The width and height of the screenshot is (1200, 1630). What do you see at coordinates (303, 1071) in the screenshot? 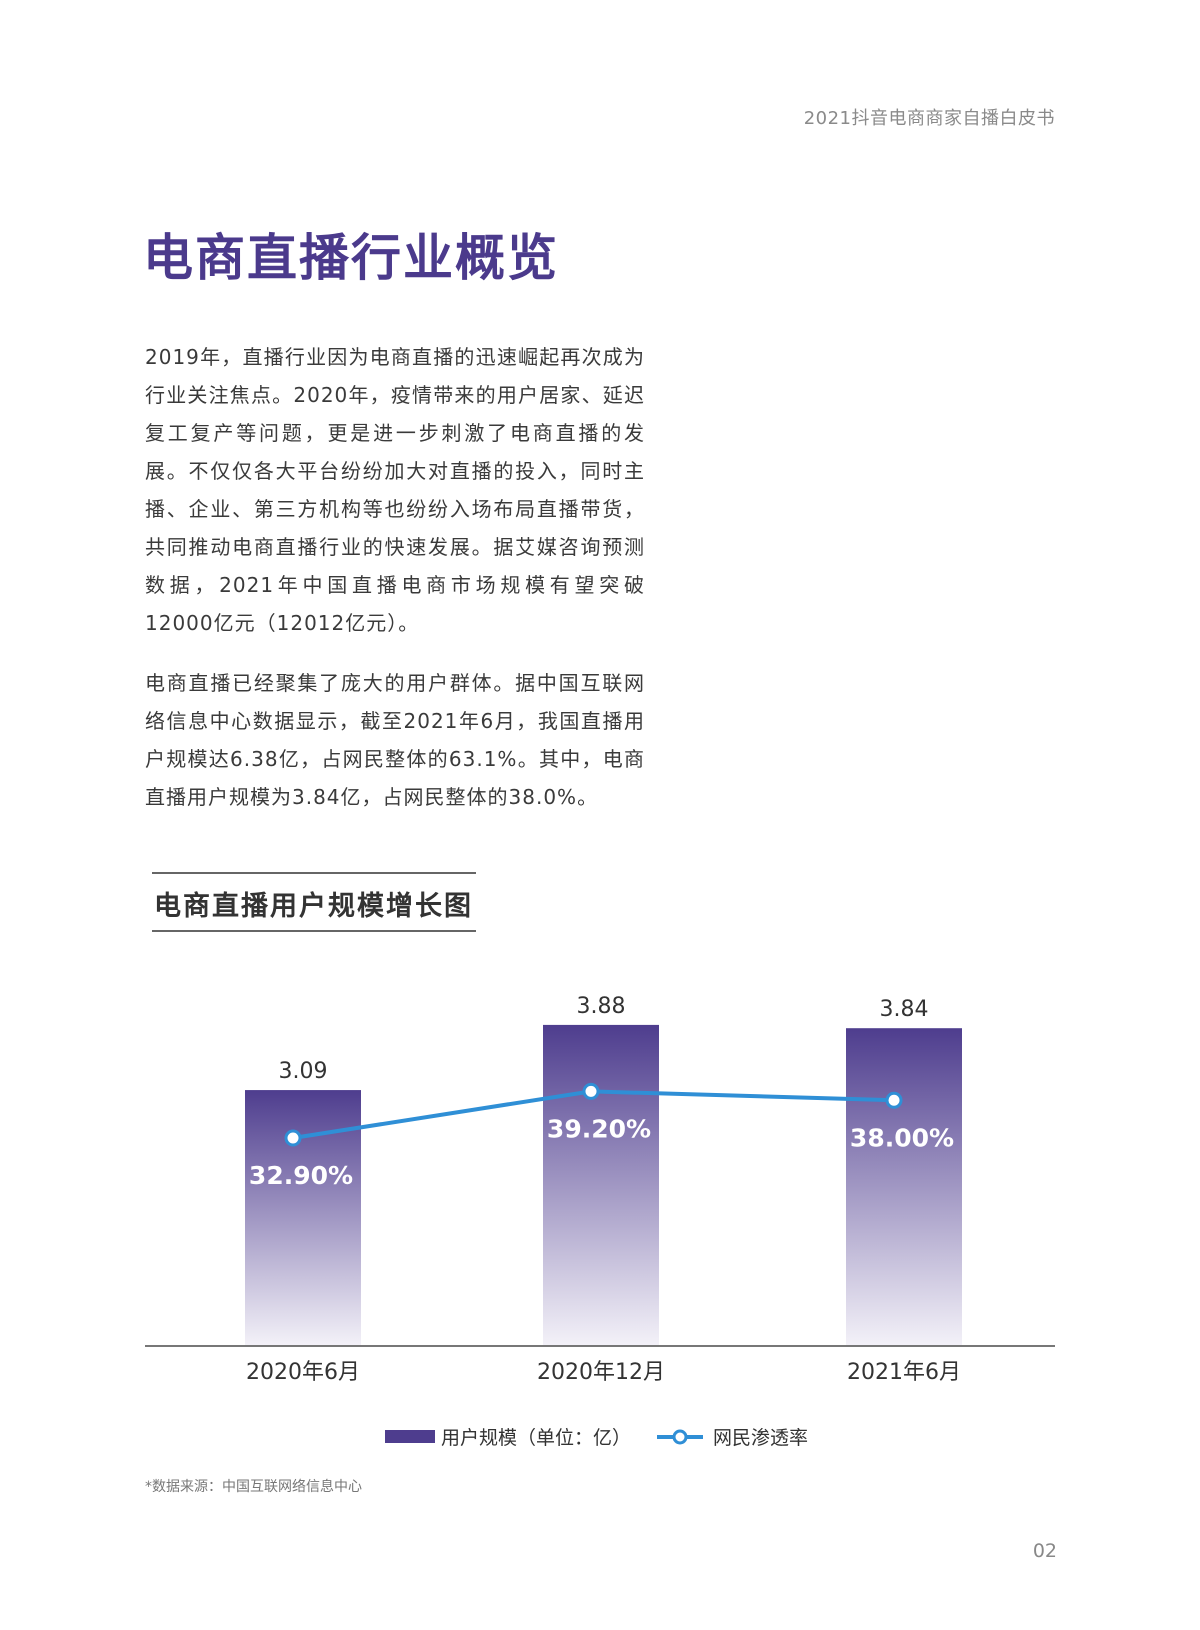
I see `bar-value-label-1: 3.09` at bounding box center [303, 1071].